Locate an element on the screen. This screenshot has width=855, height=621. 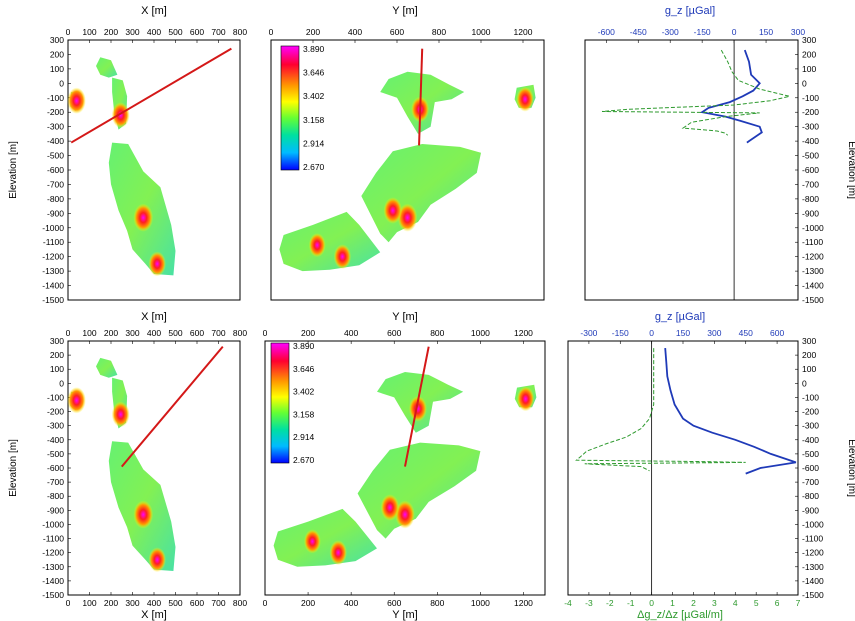
y-tick-label: -1400 is located at coordinates (53, 581).